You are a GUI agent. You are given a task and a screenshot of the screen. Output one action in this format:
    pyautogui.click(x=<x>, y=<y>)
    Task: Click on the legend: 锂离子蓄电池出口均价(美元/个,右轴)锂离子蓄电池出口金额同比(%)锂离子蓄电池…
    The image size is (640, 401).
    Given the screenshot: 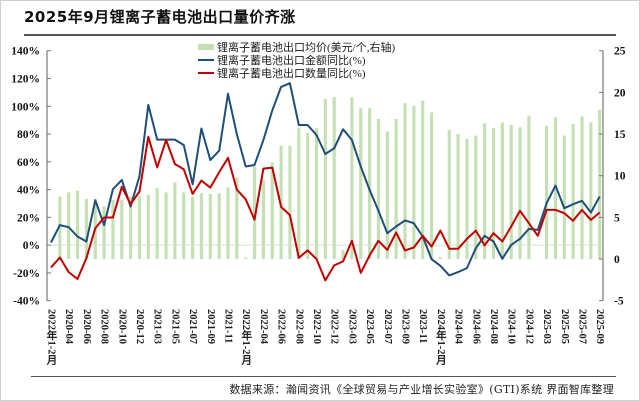 What is the action you would take?
    pyautogui.click(x=296, y=60)
    